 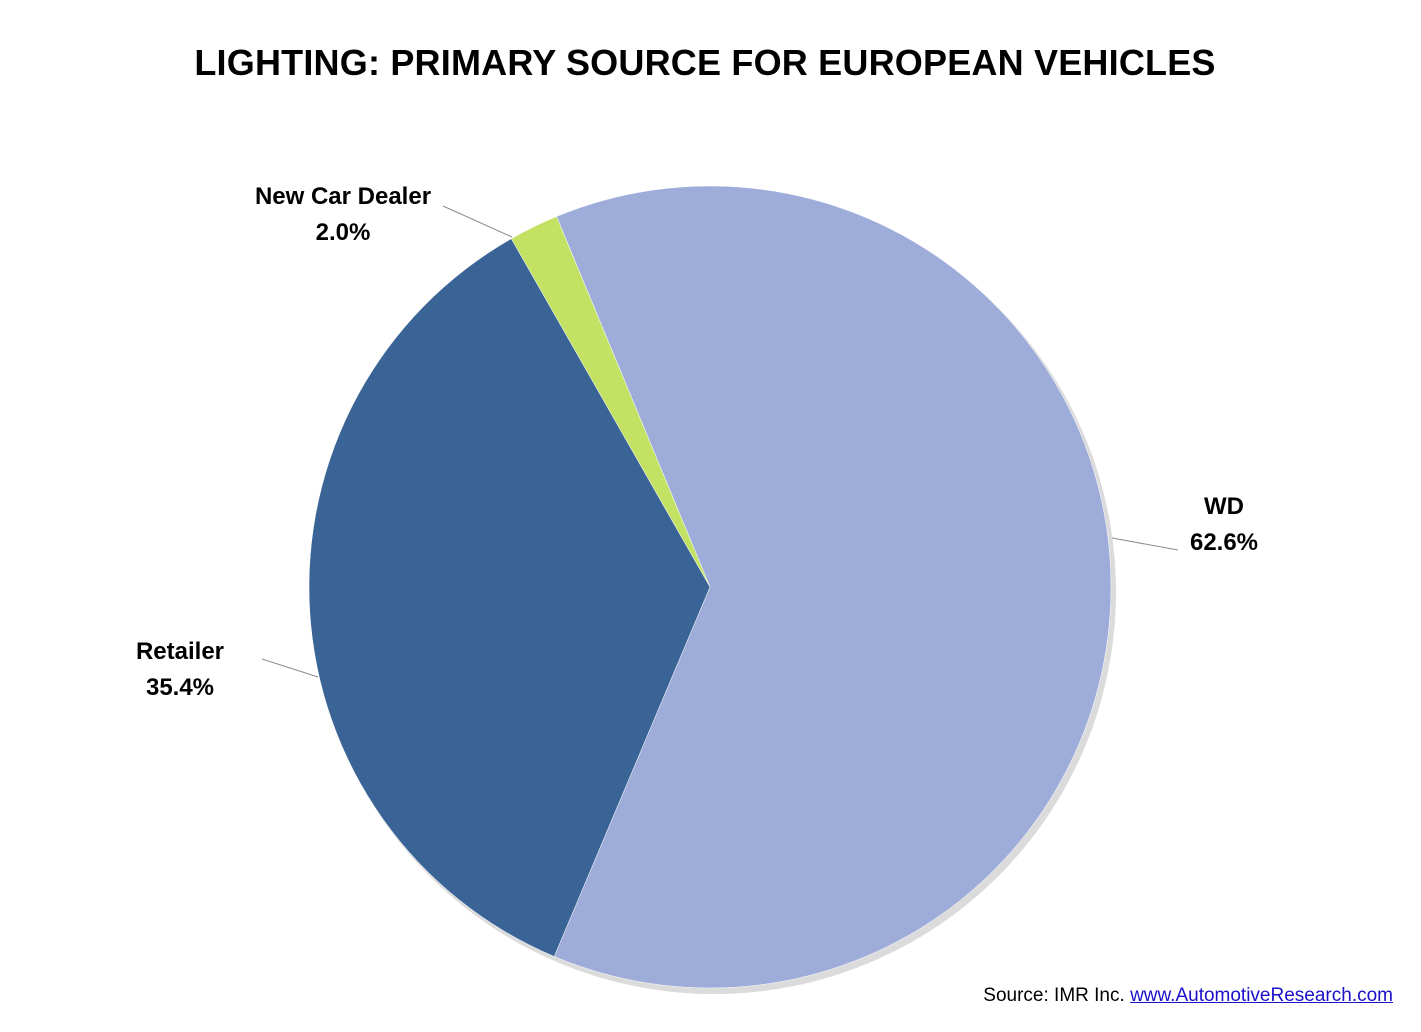 What do you see at coordinates (343, 215) in the screenshot?
I see `data-label-new-car-dealer: New Car Dealer 2.0%` at bounding box center [343, 215].